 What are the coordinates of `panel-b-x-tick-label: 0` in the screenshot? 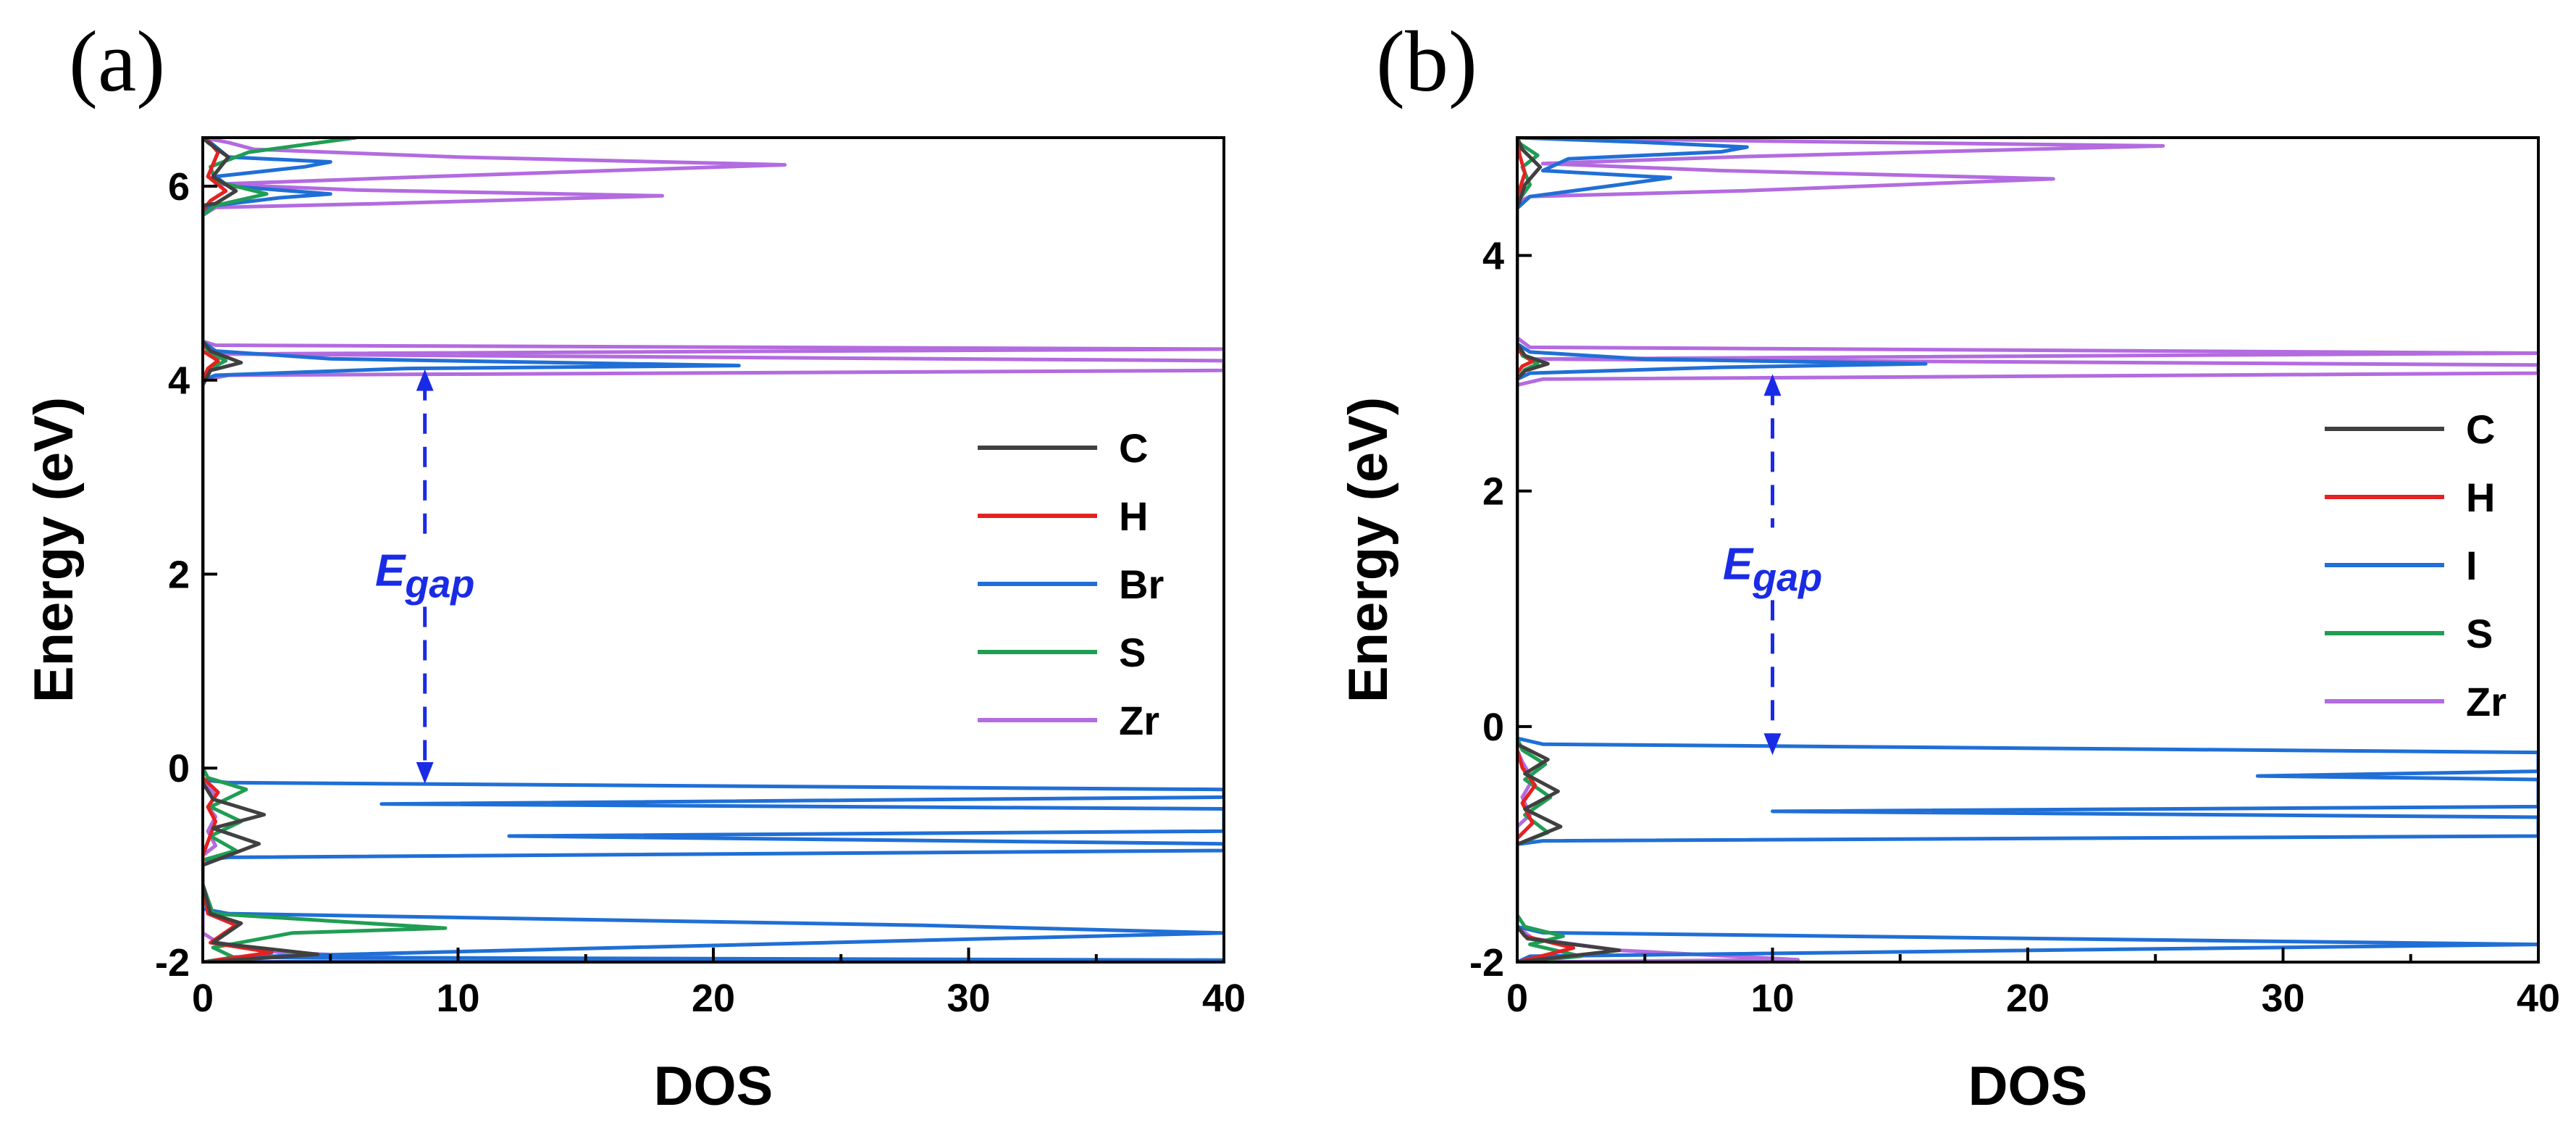 It's located at (1517, 998).